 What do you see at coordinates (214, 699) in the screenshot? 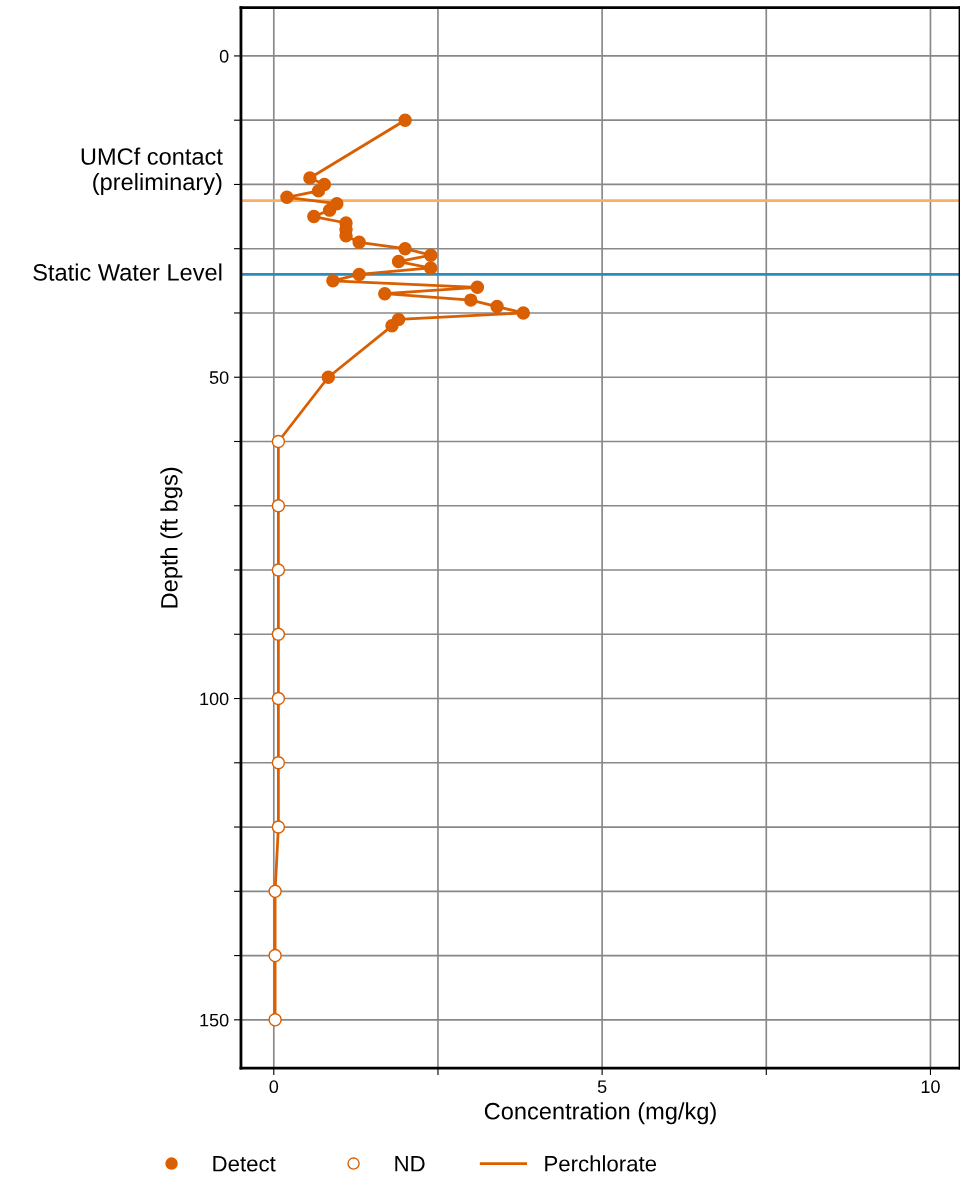
I see `y-tick-label: 100` at bounding box center [214, 699].